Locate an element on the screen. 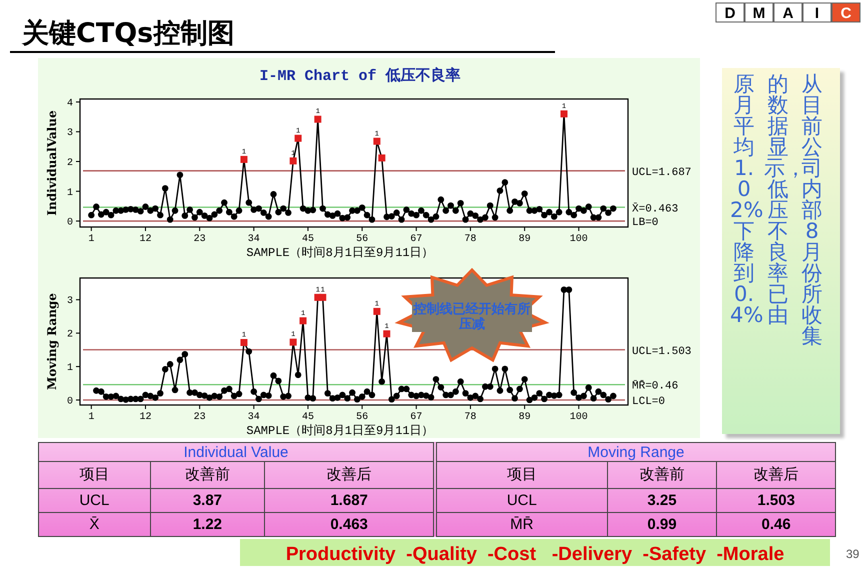  text: 1.22 is located at coordinates (207, 524).